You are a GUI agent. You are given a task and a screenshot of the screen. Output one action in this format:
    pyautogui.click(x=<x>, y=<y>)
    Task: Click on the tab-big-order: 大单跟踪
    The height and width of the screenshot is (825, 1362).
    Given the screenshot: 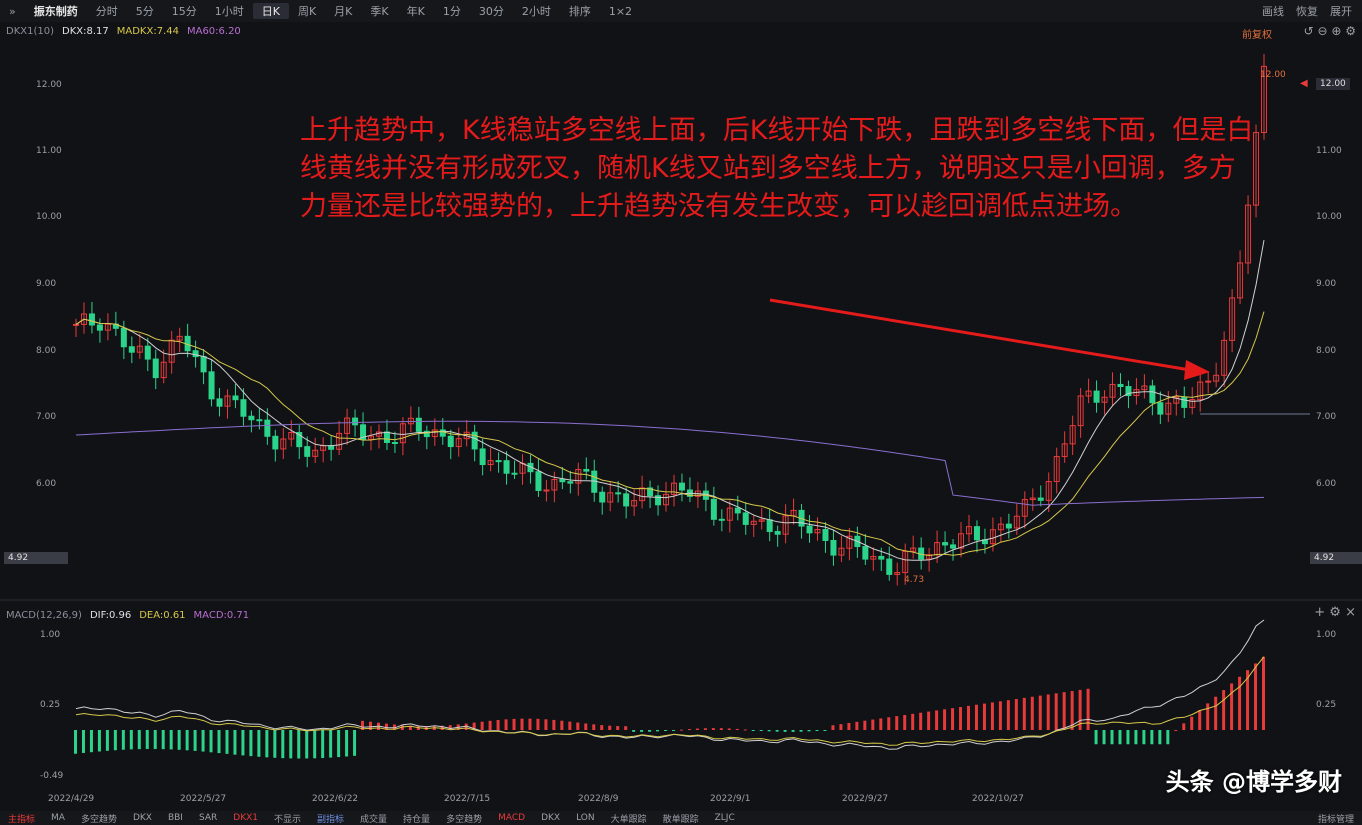 What is the action you would take?
    pyautogui.click(x=628, y=819)
    